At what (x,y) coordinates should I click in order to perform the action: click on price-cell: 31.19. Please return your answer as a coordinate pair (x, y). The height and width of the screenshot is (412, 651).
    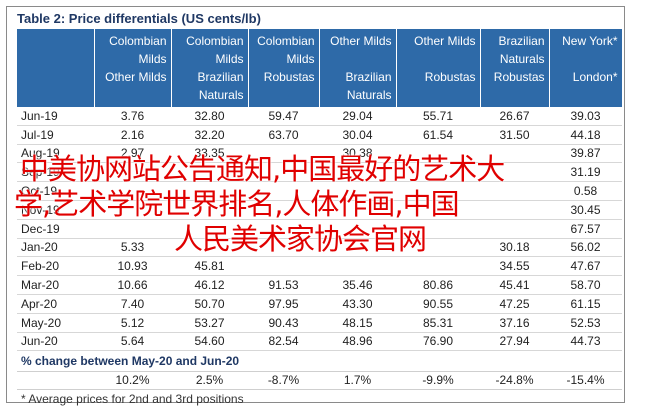
    Looking at the image, I should click on (585, 172).